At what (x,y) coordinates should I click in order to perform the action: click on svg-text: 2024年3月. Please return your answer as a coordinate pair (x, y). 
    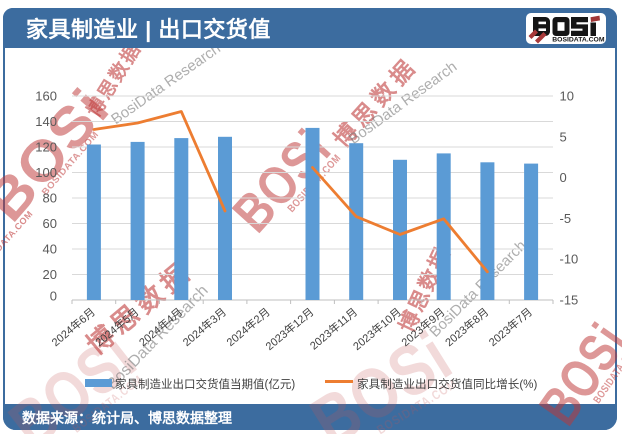
    Looking at the image, I should click on (204, 327).